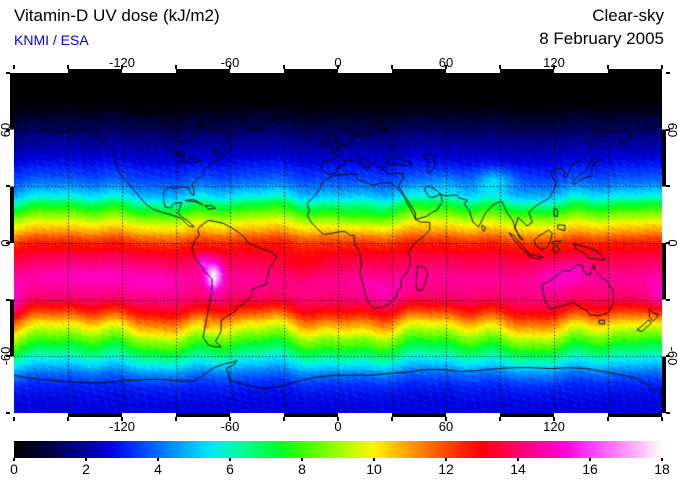 This screenshot has height=480, width=678. Describe the element at coordinates (518, 469) in the screenshot. I see `colorbar-tick-label: 14` at that location.